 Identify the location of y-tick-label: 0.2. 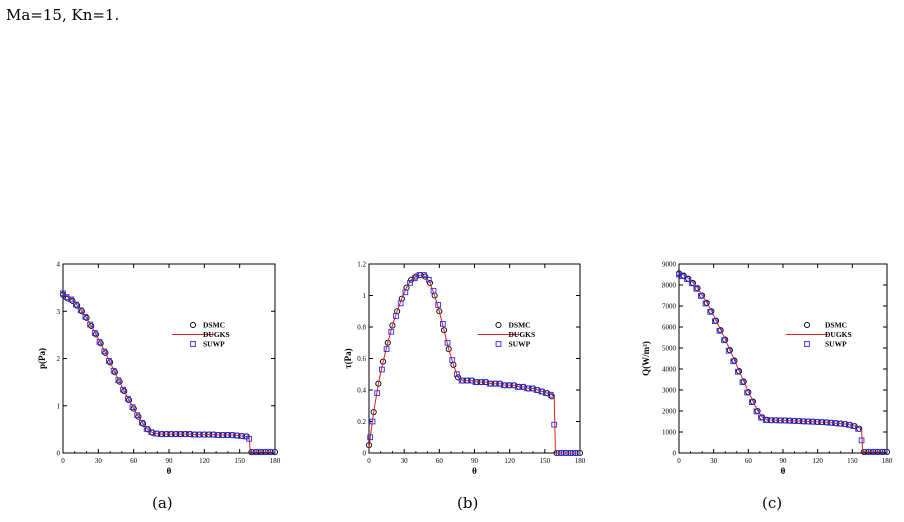
(361, 422).